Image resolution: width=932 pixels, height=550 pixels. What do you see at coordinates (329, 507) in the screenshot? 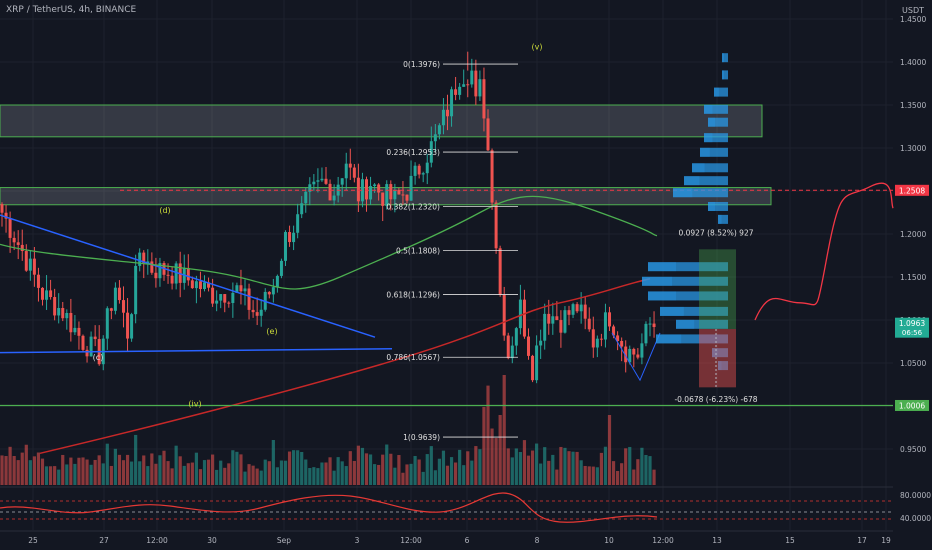
I see `oscillator-line` at bounding box center [329, 507].